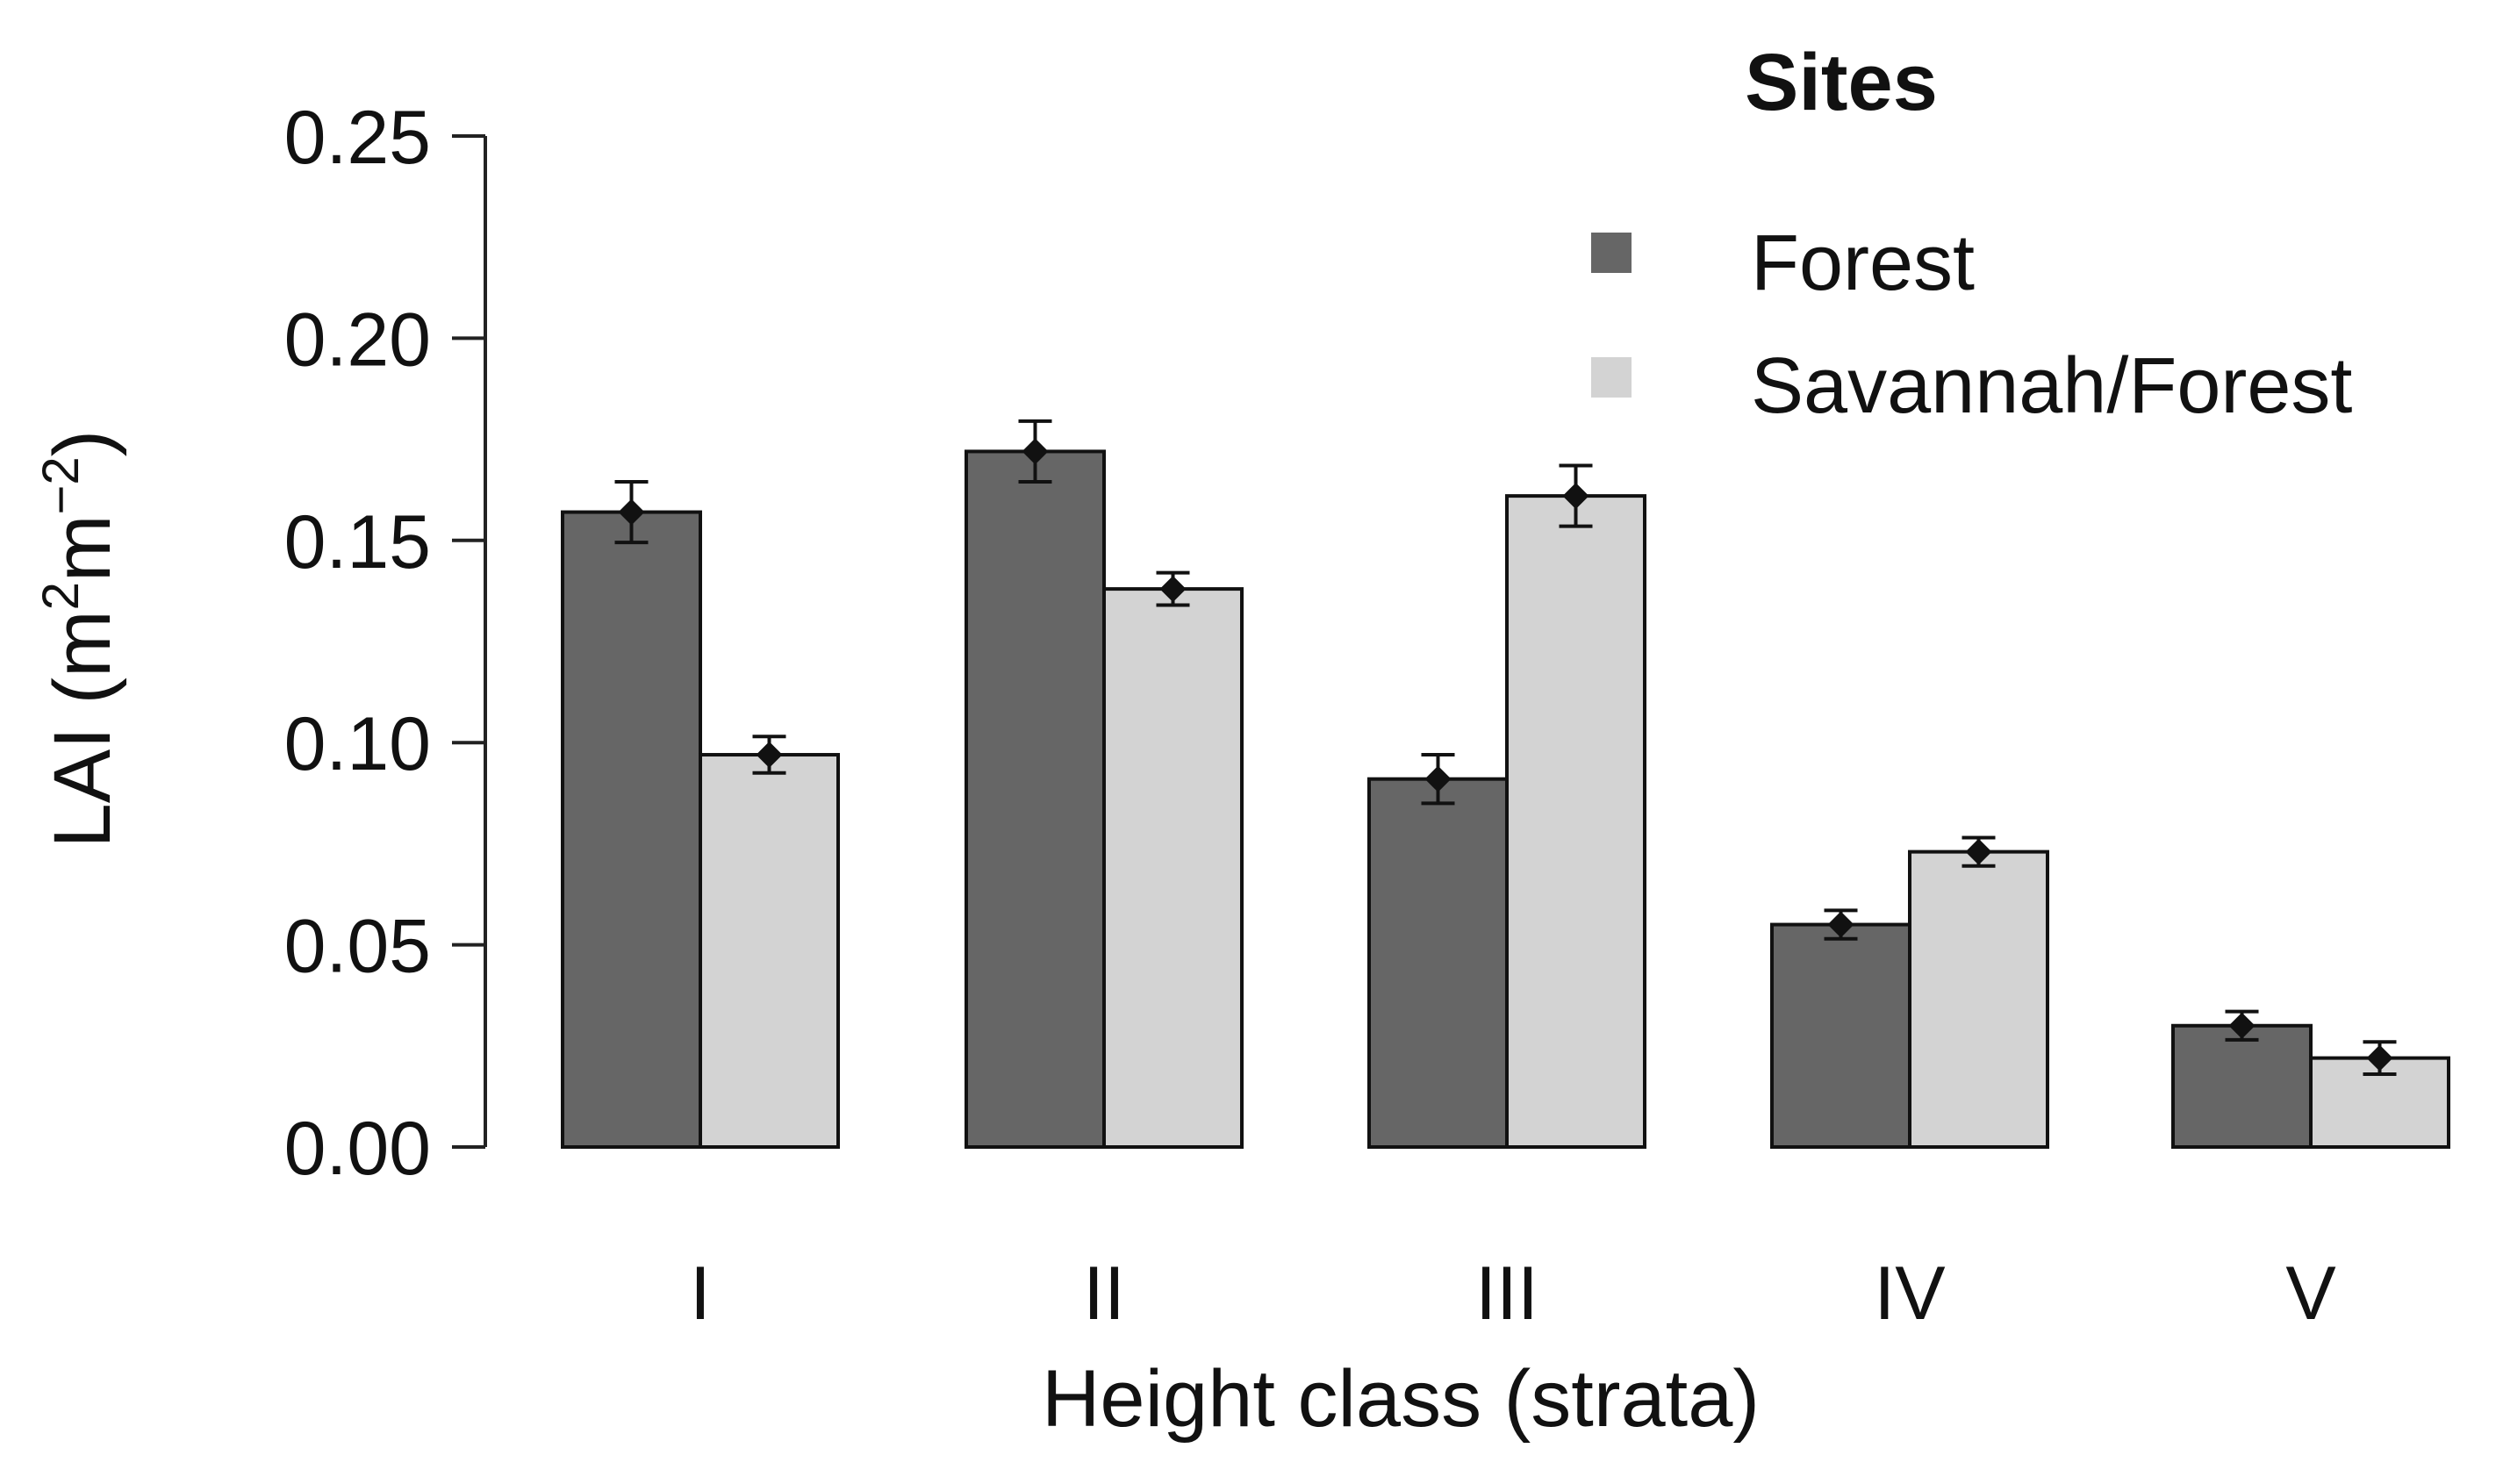 Image resolution: width=2503 pixels, height=1484 pixels. Describe the element at coordinates (1611, 377) in the screenshot. I see `legend-swatch-savannah-forest` at that location.